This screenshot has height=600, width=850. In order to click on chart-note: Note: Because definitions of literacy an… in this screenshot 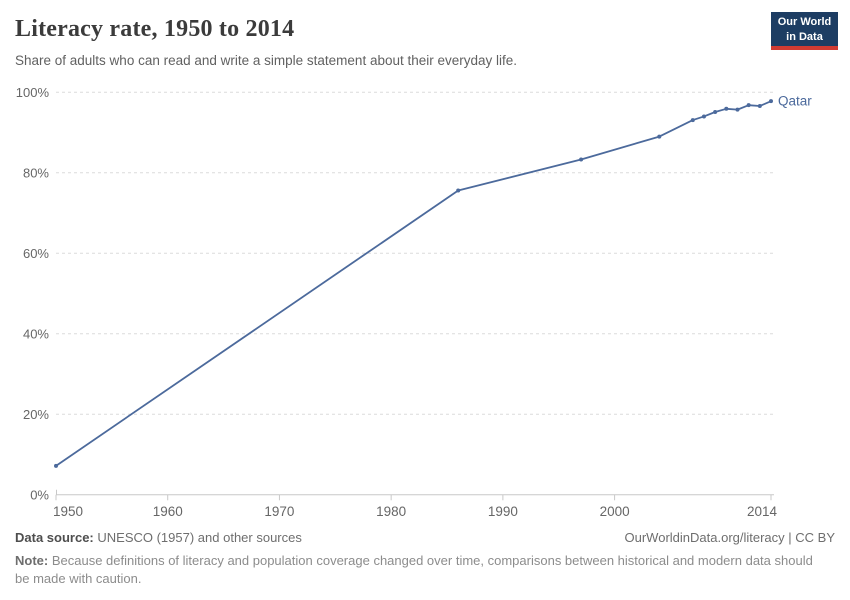, I will do `click(415, 570)`.